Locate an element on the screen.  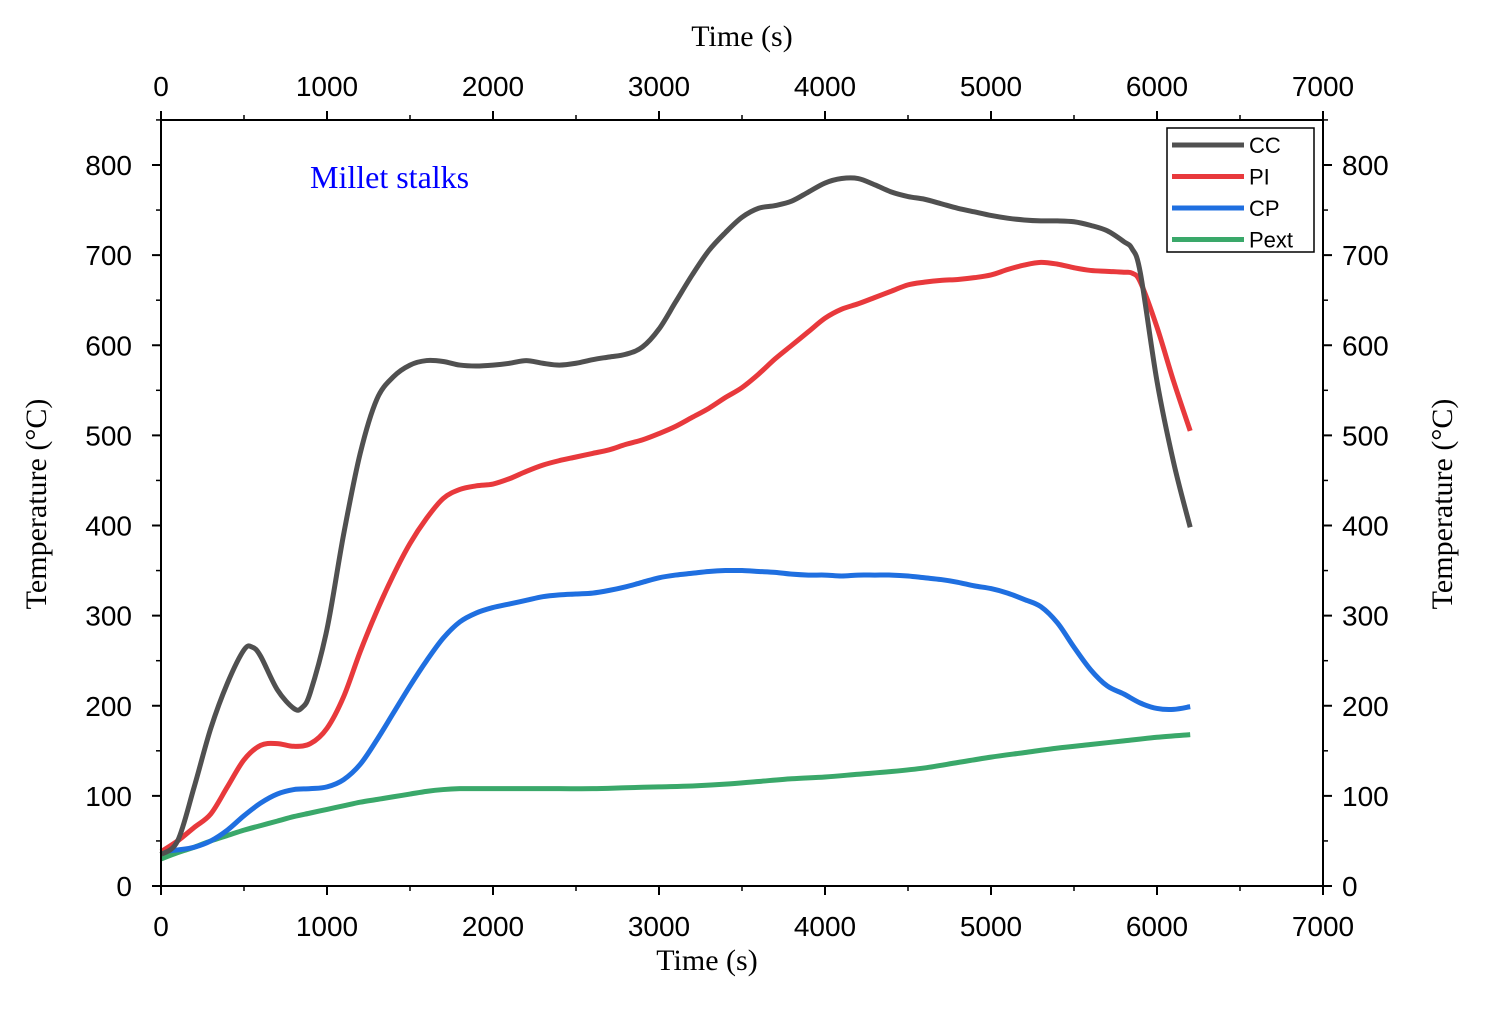
legend: CC PI CP Pext is located at coordinates (1240, 190).